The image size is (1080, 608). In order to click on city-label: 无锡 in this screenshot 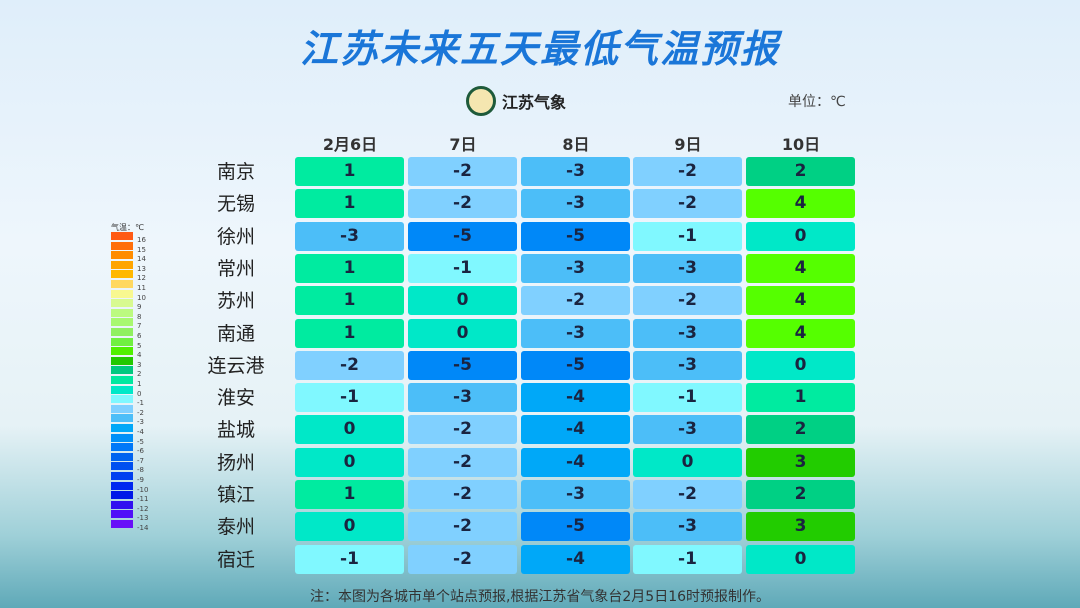, I will do `click(235, 204)`.